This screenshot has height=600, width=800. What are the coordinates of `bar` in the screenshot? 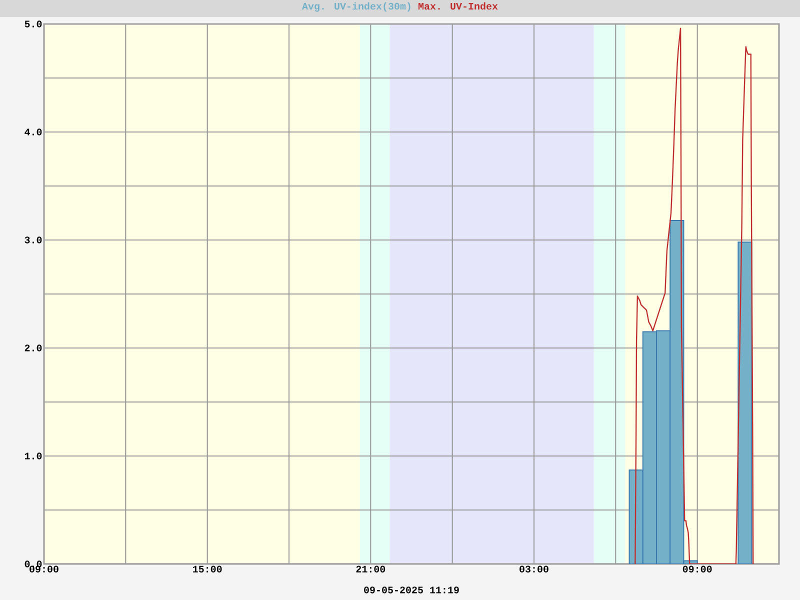 It's located at (745, 403).